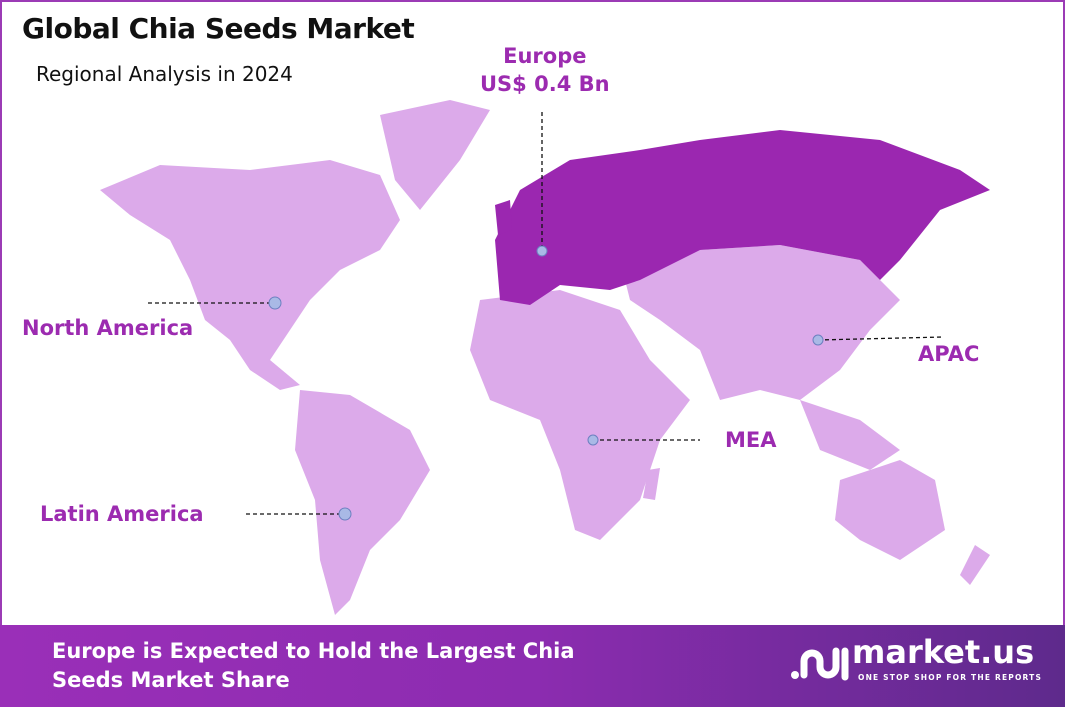  What do you see at coordinates (975, 565) in the screenshot?
I see `new-zealand` at bounding box center [975, 565].